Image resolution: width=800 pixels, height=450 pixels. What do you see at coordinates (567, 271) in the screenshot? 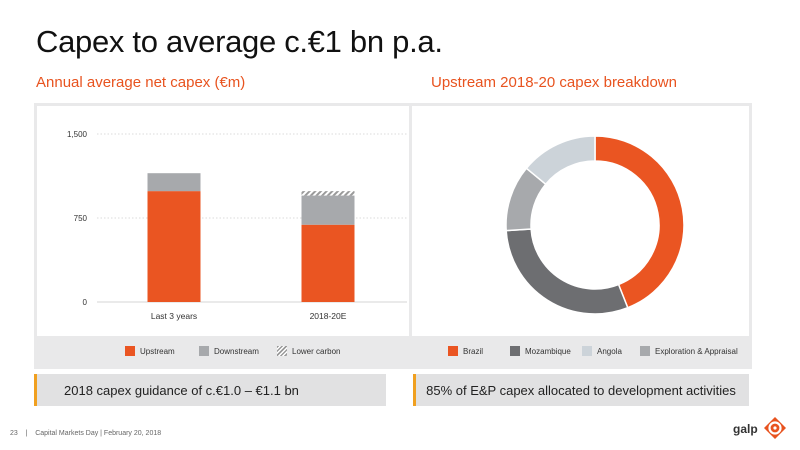
I see `donut-slice-mozambique` at bounding box center [567, 271].